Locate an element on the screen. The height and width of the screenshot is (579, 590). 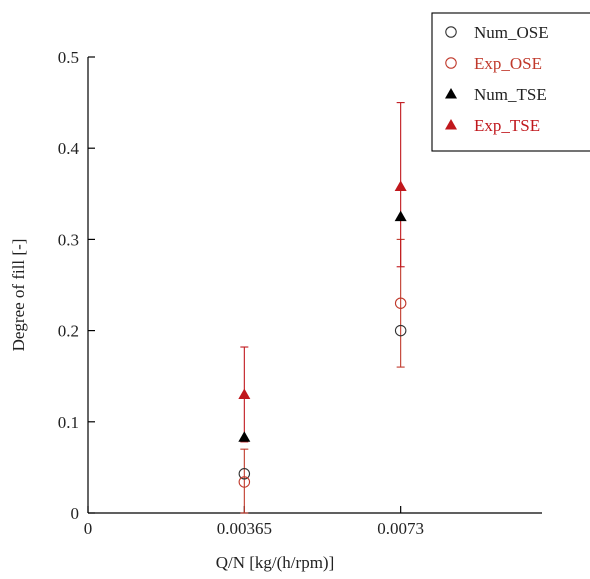
y-tick-label: 0.5 is located at coordinates (68, 57).